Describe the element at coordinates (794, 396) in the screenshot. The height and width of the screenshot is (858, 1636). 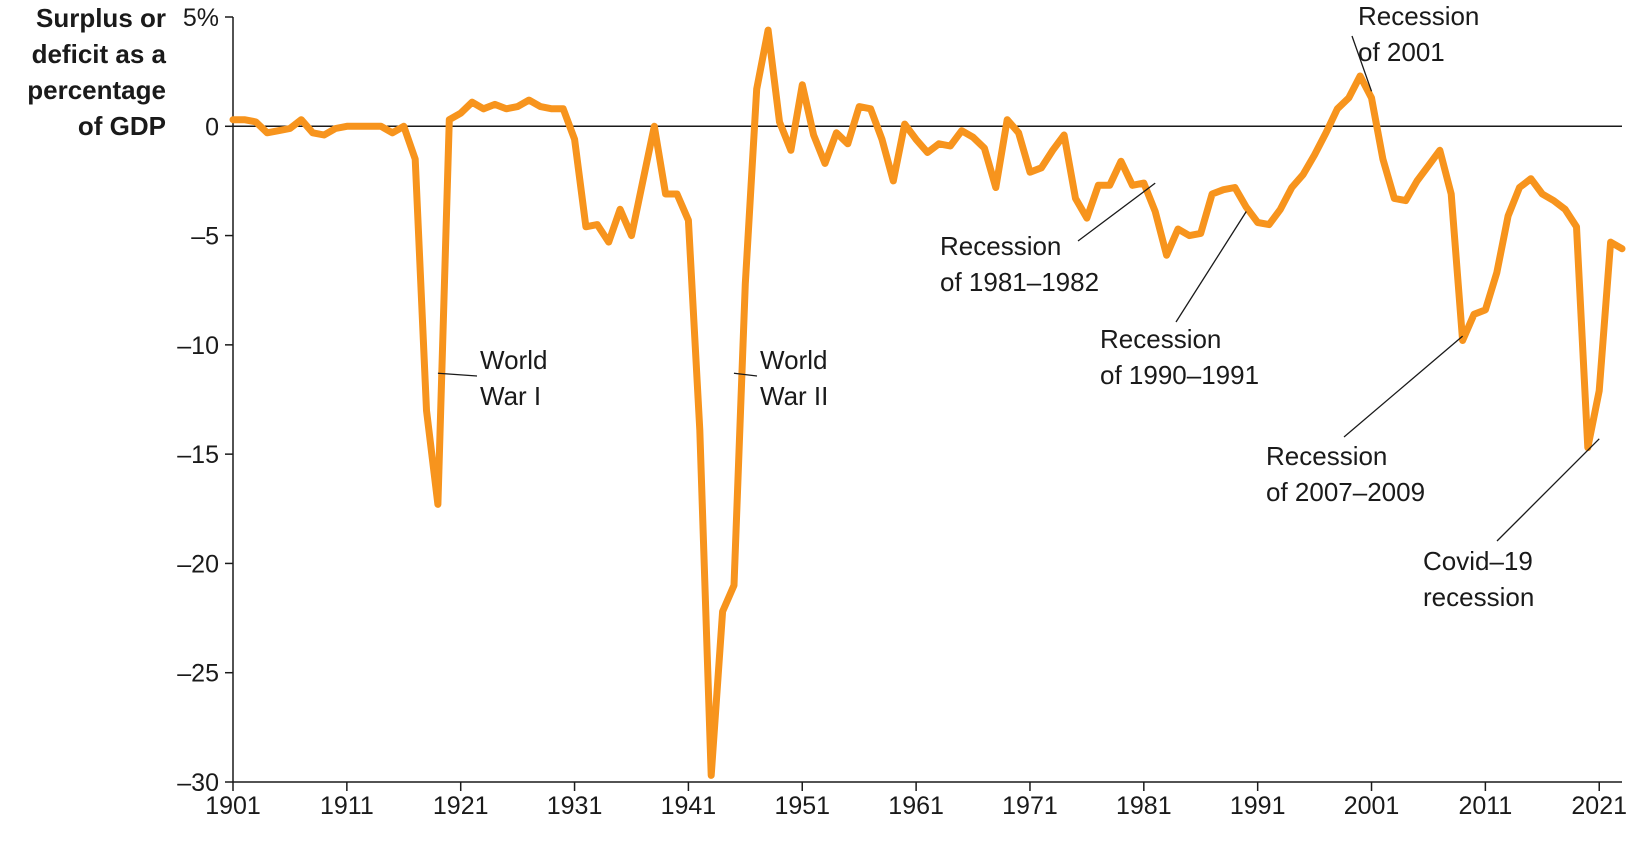
I see `annotation-label-ww2: War II` at that location.